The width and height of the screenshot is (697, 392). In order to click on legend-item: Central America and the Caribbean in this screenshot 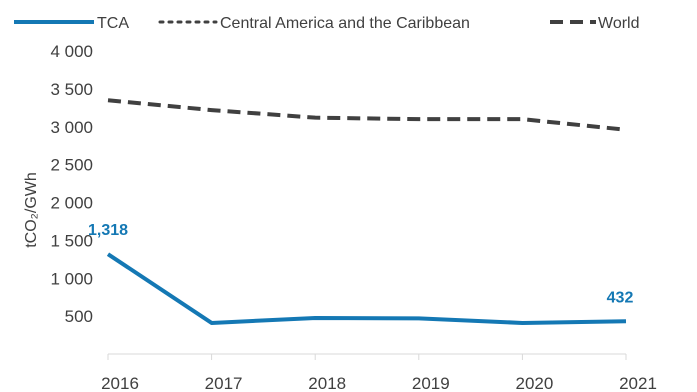, I will do `click(314, 23)`.